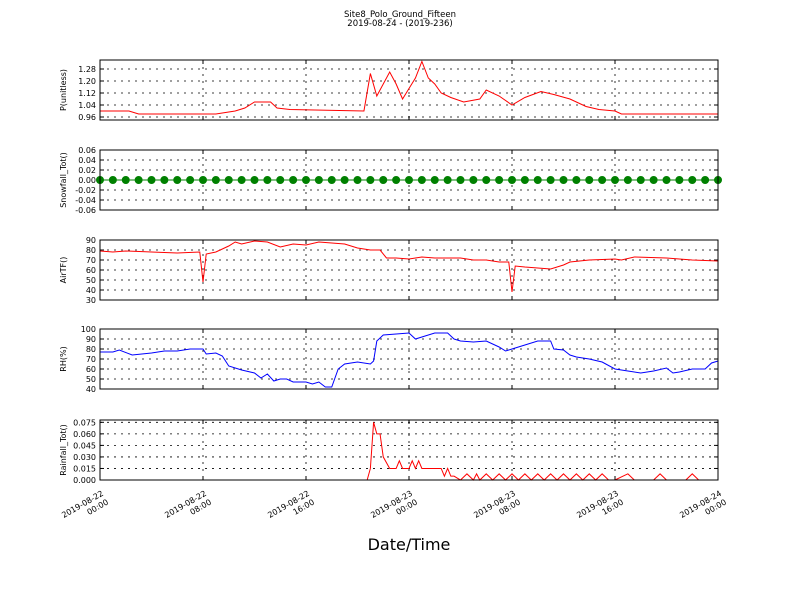 This screenshot has height=600, width=800. What do you see at coordinates (84, 422) in the screenshot?
I see `y-tick-label: 0.075` at bounding box center [84, 422].